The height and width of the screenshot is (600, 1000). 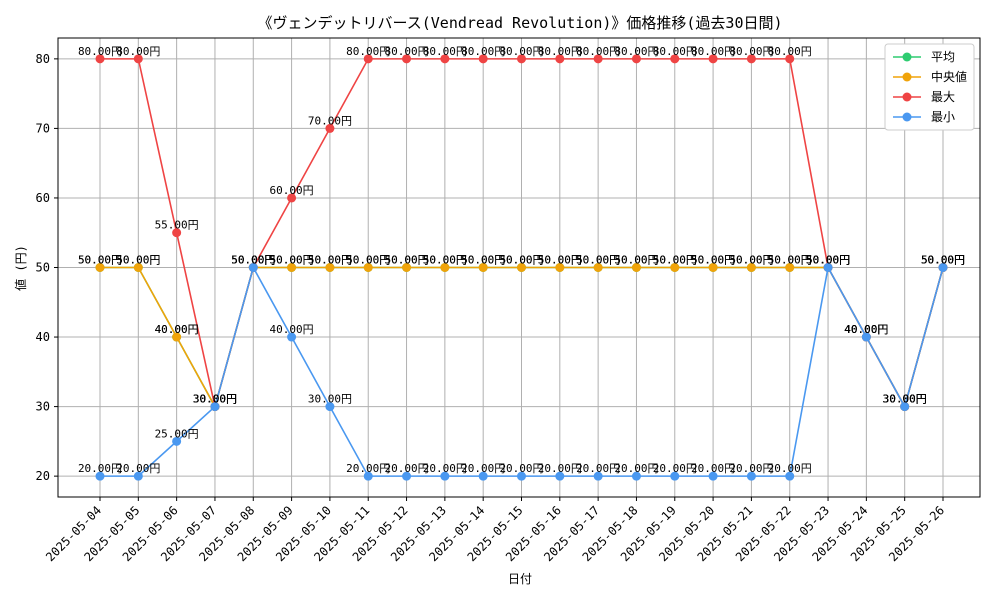 I want to click on y-axis-label: 値 (円), so click(x=20, y=268).